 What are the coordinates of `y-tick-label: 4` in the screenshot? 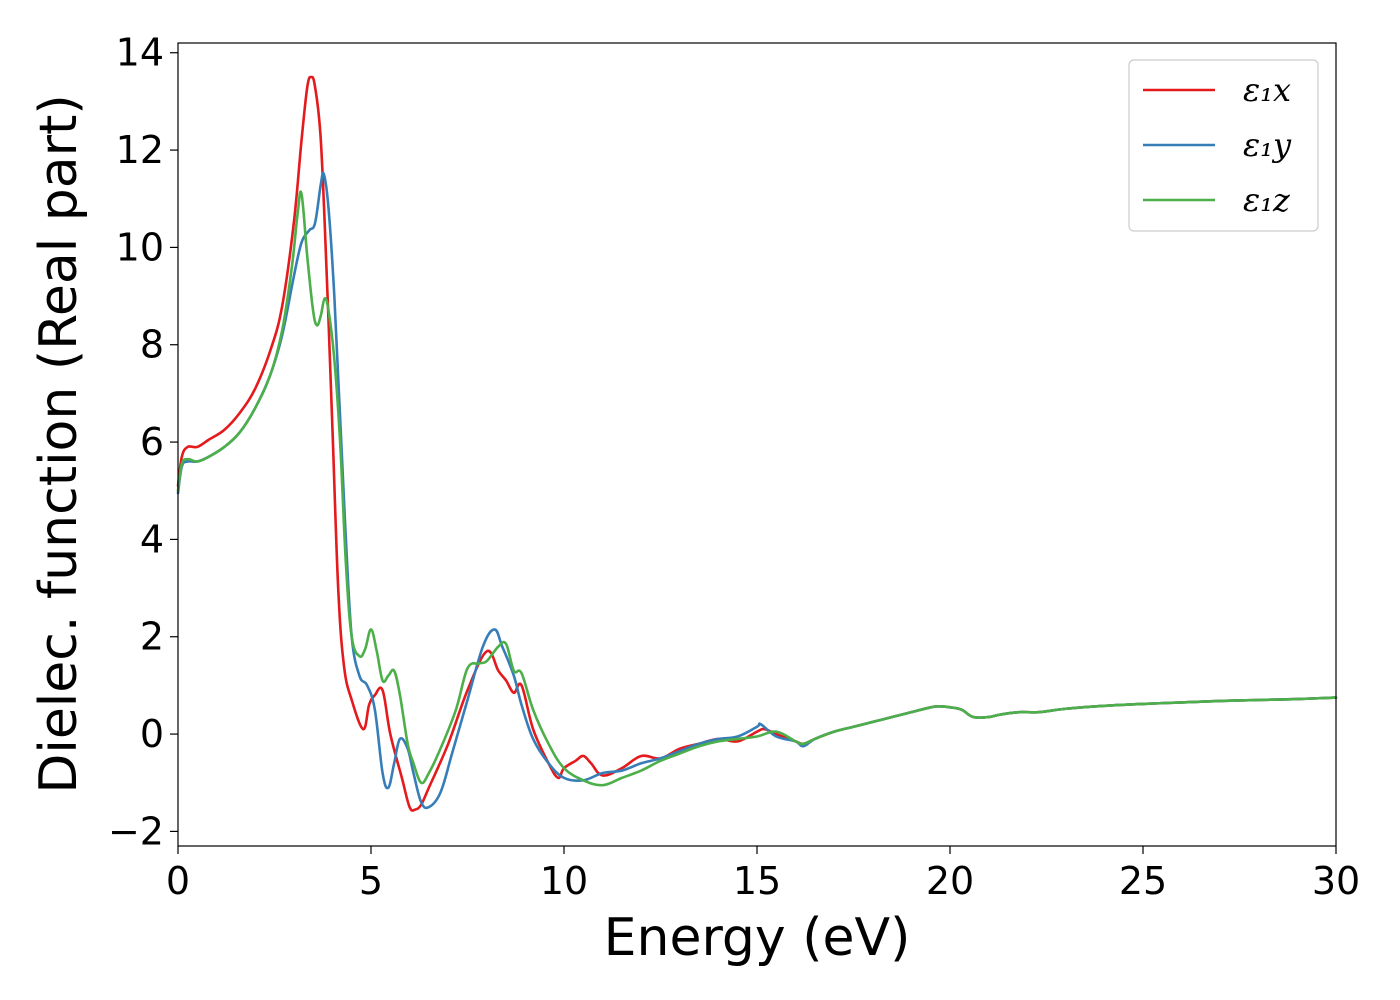 It's located at (152, 539).